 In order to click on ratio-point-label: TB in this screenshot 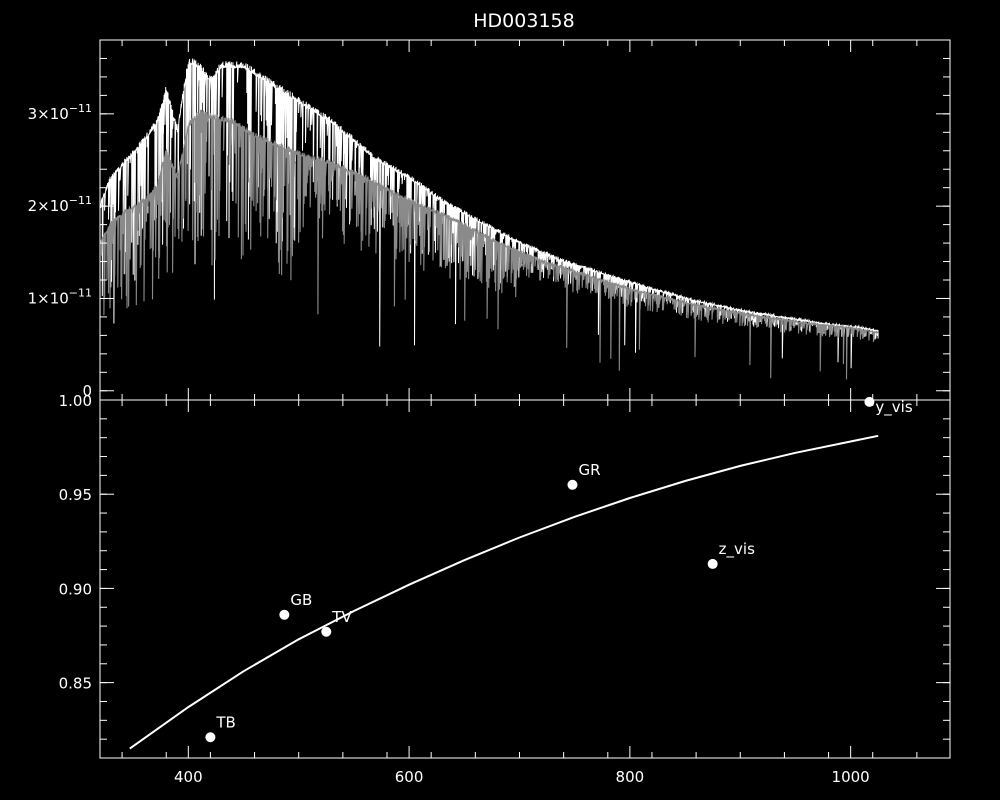, I will do `click(225, 722)`.